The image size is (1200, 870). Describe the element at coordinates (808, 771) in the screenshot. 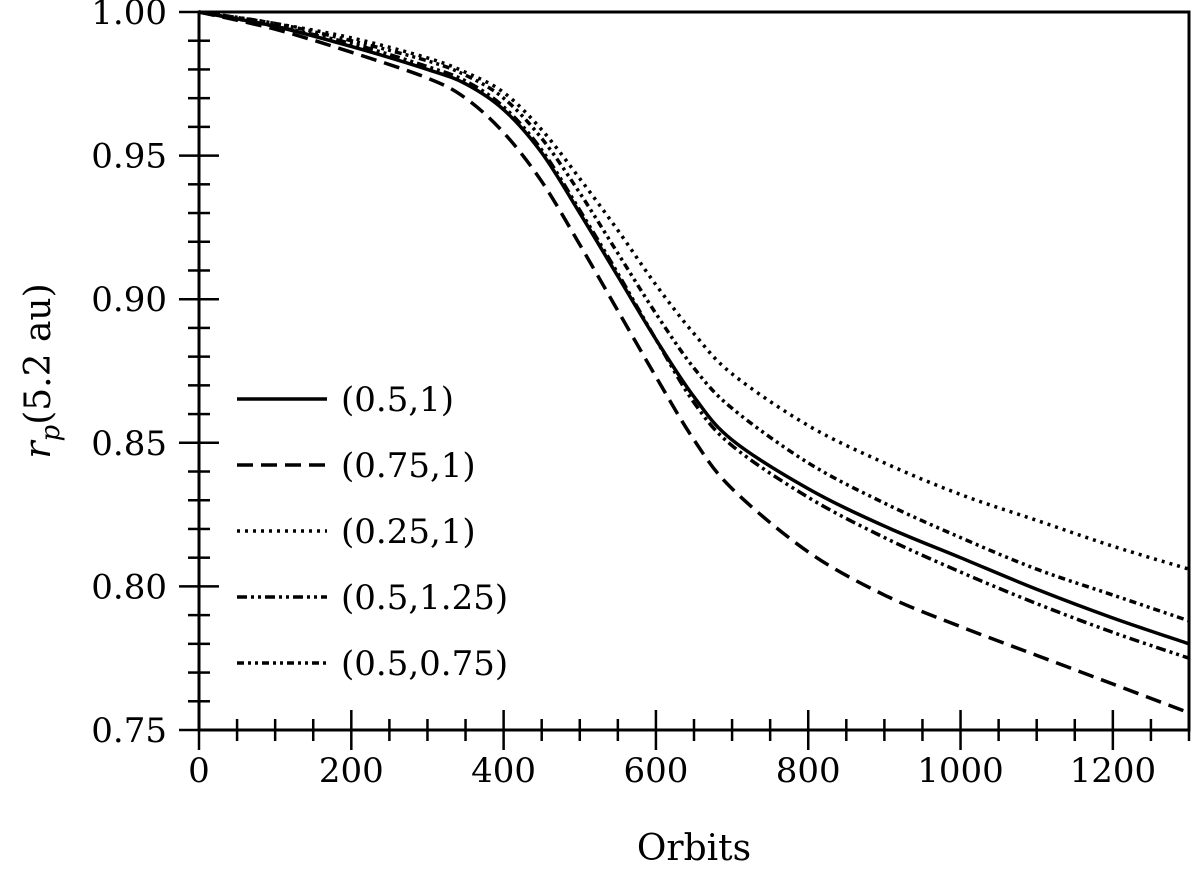

I see `x-tick-label: 800` at that location.